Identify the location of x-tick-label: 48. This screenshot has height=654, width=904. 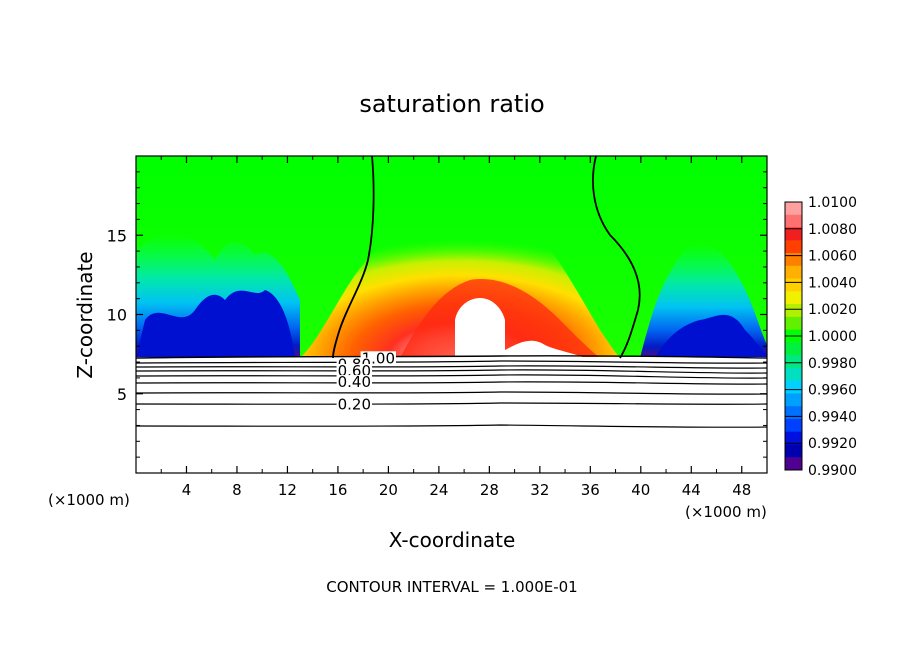
(741, 490).